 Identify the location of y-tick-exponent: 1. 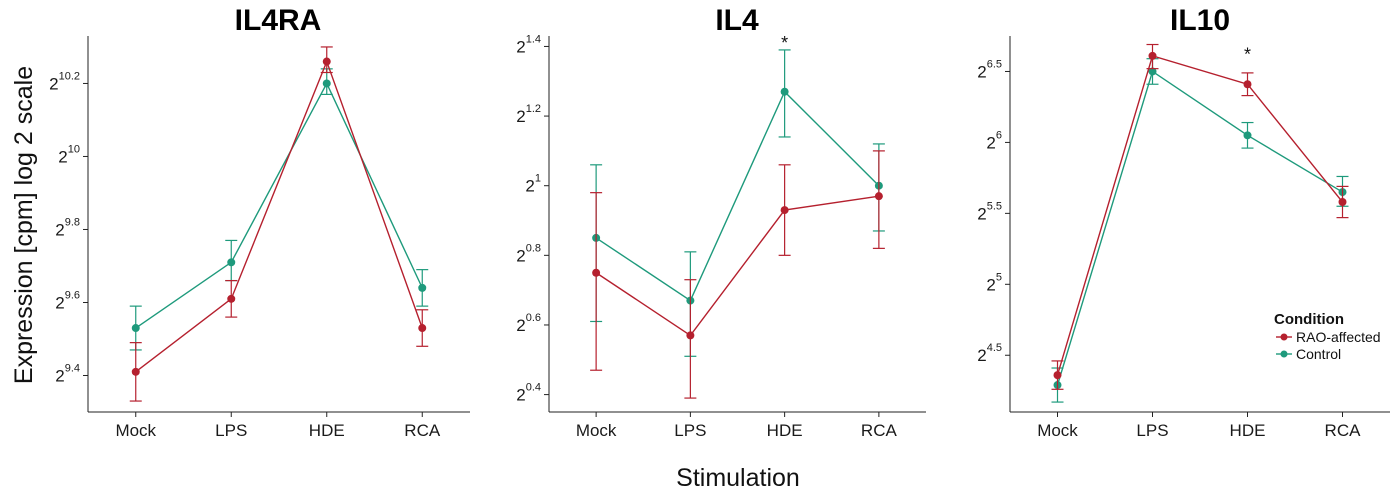
(538, 179).